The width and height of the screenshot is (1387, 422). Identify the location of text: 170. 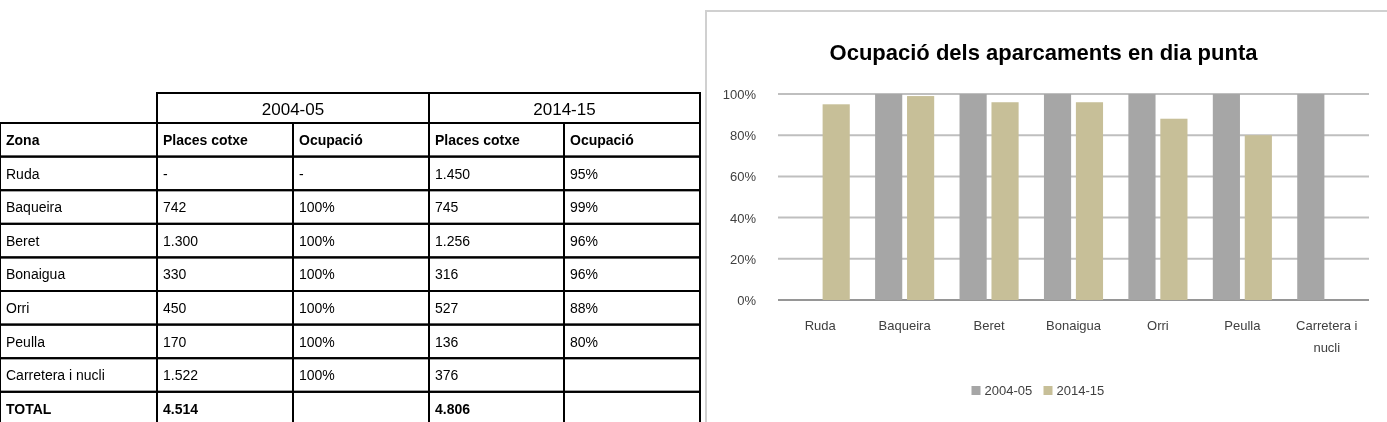
(175, 341).